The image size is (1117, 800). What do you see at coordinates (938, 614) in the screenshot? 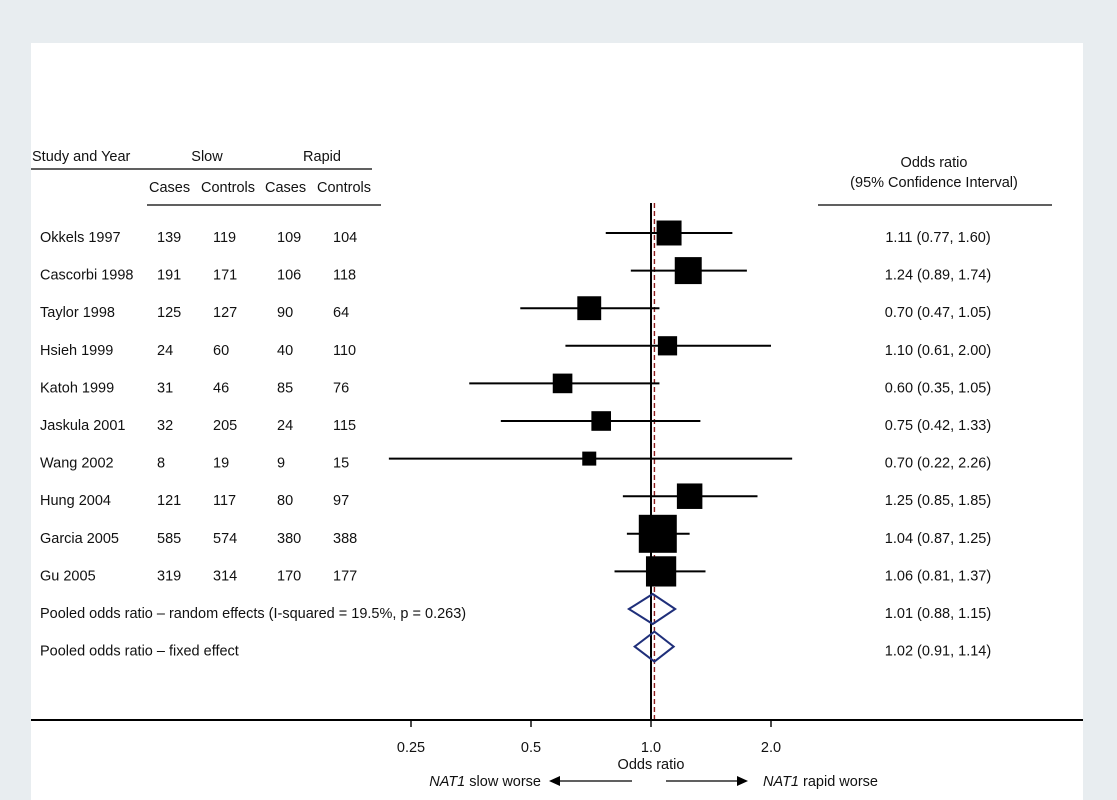
I see `pooled-or-ci-value: 1.01 (0.88, 1.15)` at bounding box center [938, 614].